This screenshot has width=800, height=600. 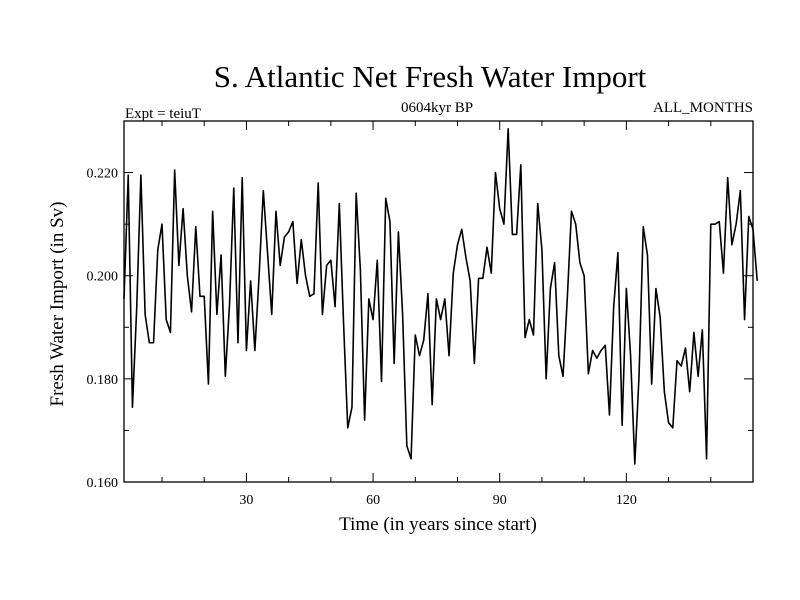 I want to click on experiment-label: Expt = teiuT, so click(x=163, y=114).